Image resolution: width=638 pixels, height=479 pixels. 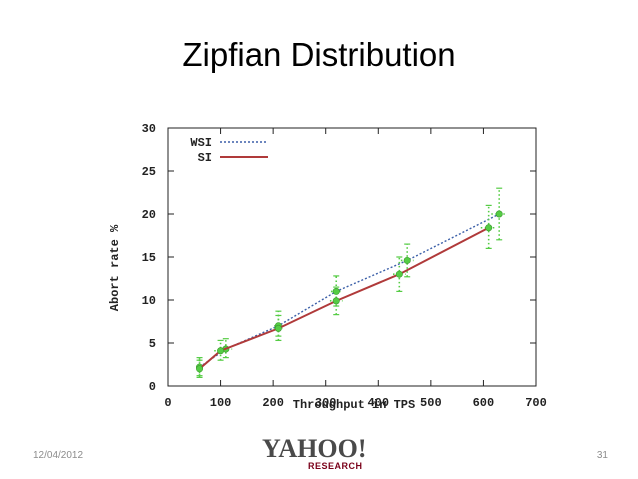 I want to click on yahoo-research-logo: YAHOO! RESEARCH, so click(x=322, y=455).